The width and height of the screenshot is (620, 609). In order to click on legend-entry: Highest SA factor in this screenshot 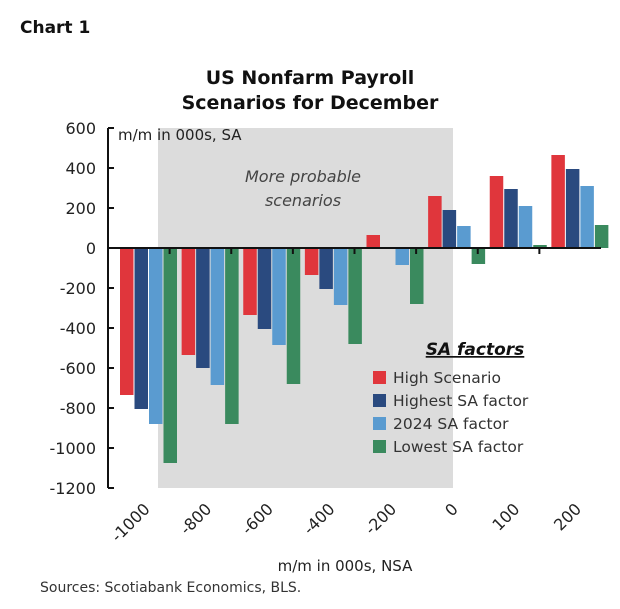, I will do `click(461, 401)`.